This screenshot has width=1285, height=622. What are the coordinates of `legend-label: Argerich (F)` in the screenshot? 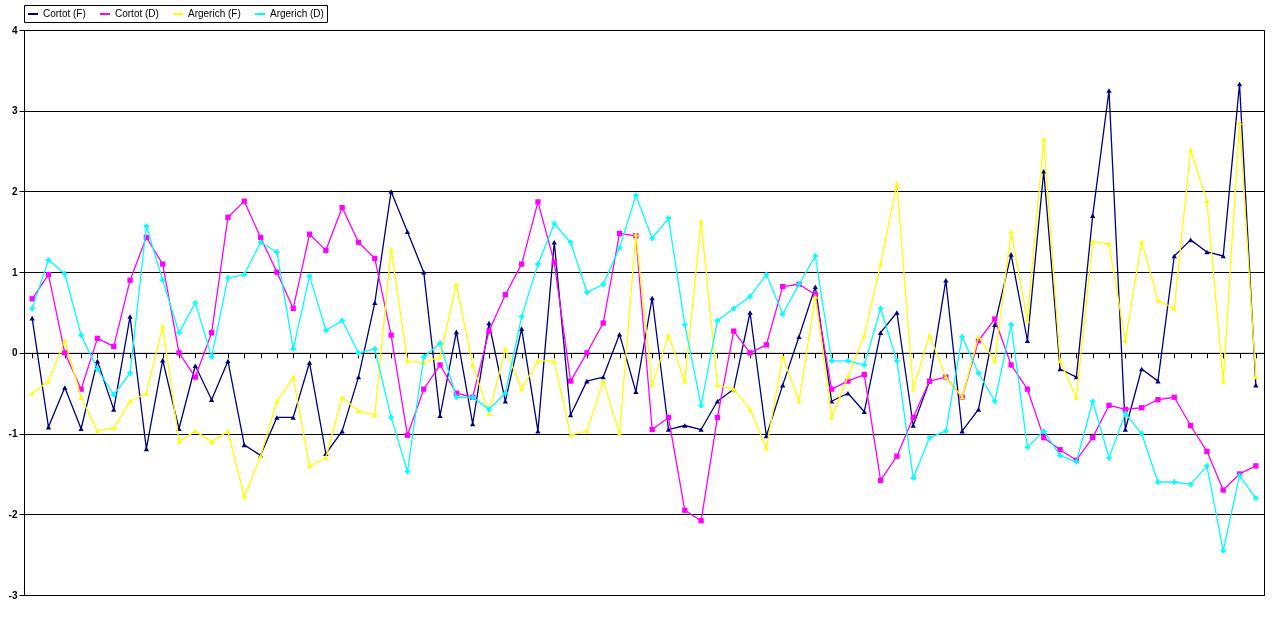 It's located at (214, 13).